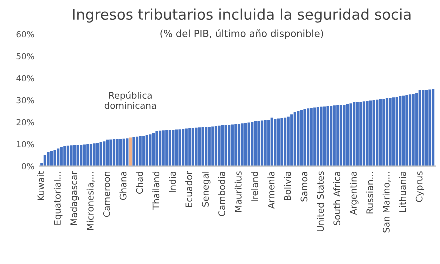  I want to click on y-tick-label: 20%, so click(25, 122).